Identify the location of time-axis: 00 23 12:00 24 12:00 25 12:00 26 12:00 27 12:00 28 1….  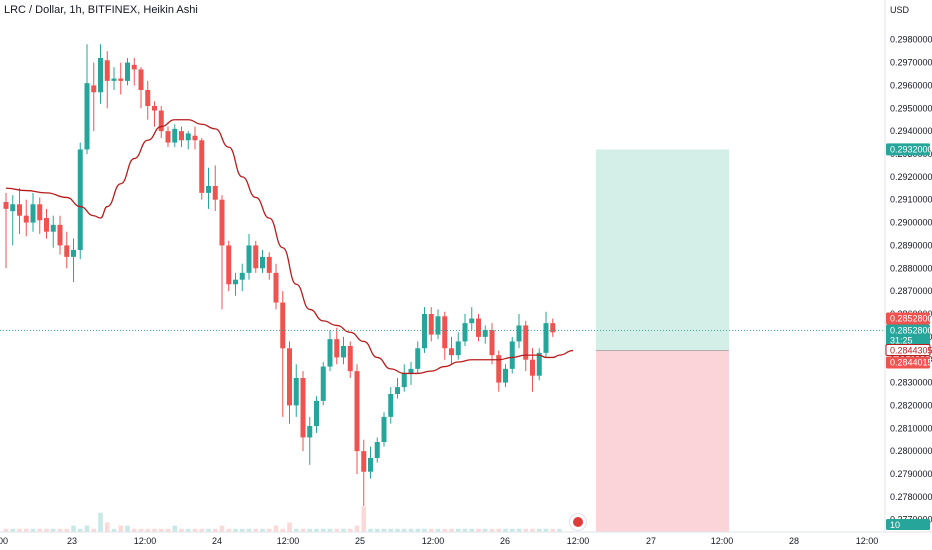
(466, 538).